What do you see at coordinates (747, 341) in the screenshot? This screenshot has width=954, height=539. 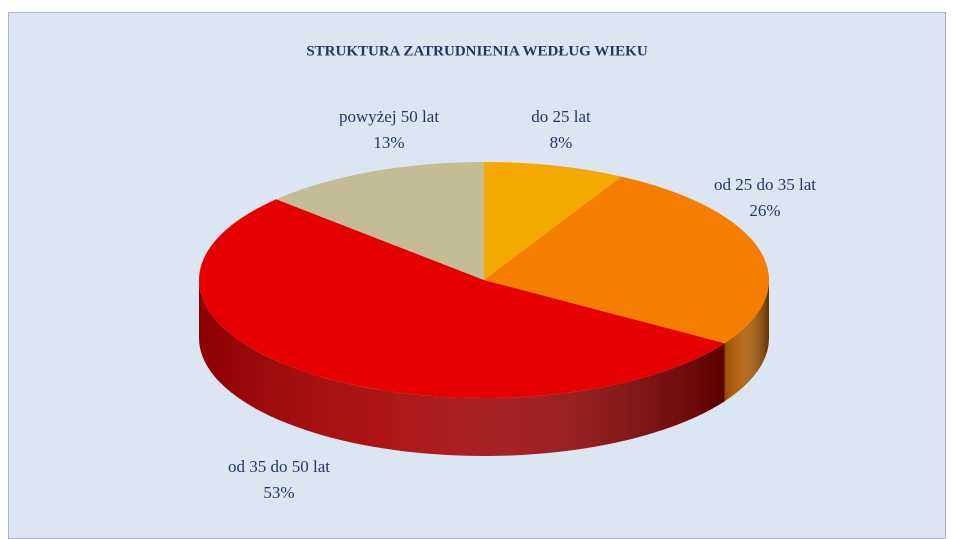 I see `pie-side-shade` at bounding box center [747, 341].